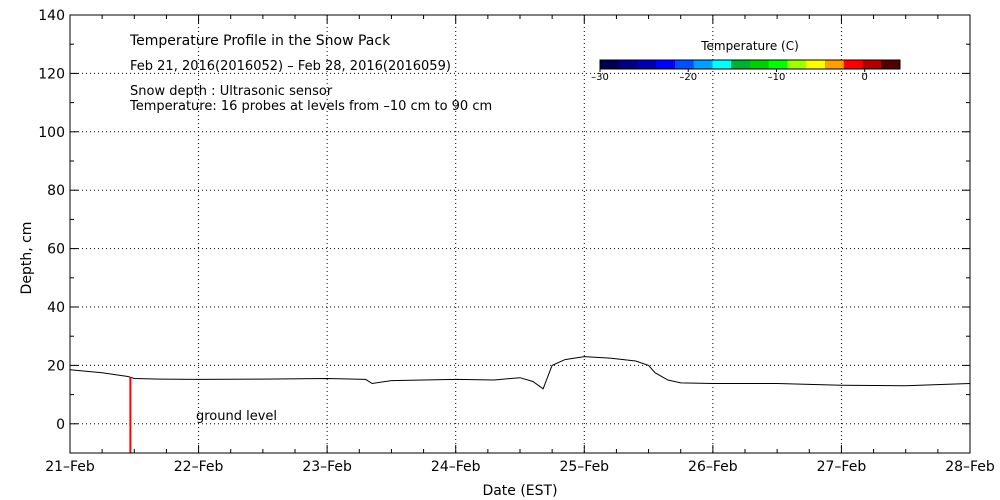  What do you see at coordinates (60, 425) in the screenshot?
I see `y-tick-label: 0` at bounding box center [60, 425].